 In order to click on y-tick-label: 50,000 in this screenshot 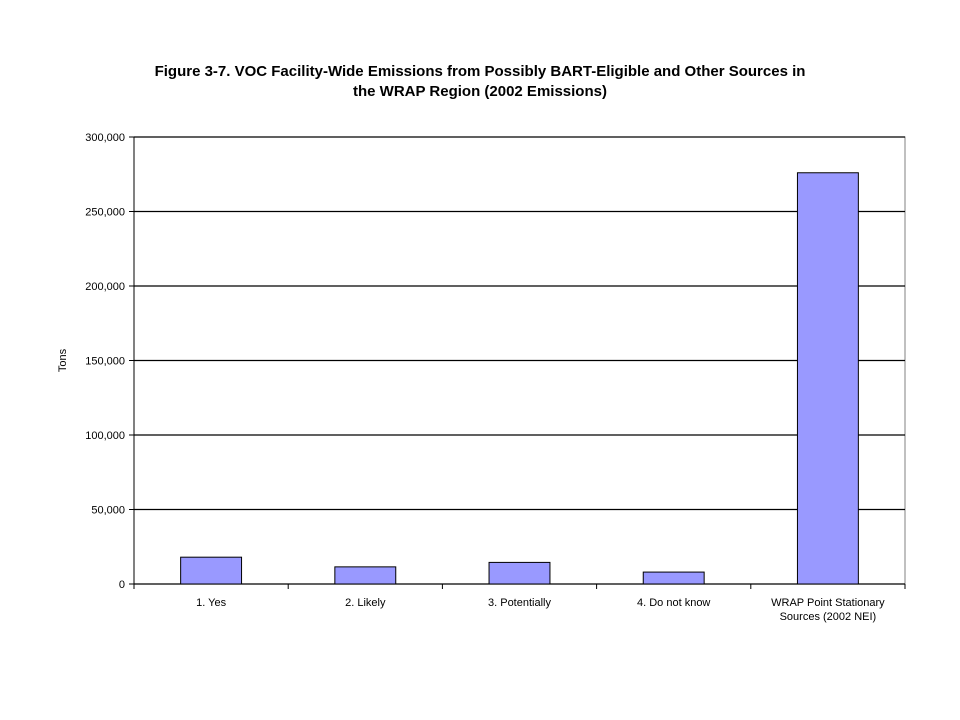, I will do `click(108, 511)`.